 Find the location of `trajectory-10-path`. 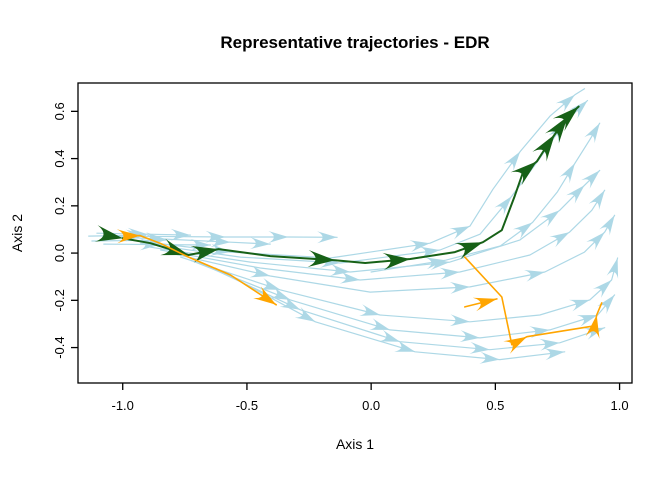

trajectory-10-path is located at coordinates (375, 221).